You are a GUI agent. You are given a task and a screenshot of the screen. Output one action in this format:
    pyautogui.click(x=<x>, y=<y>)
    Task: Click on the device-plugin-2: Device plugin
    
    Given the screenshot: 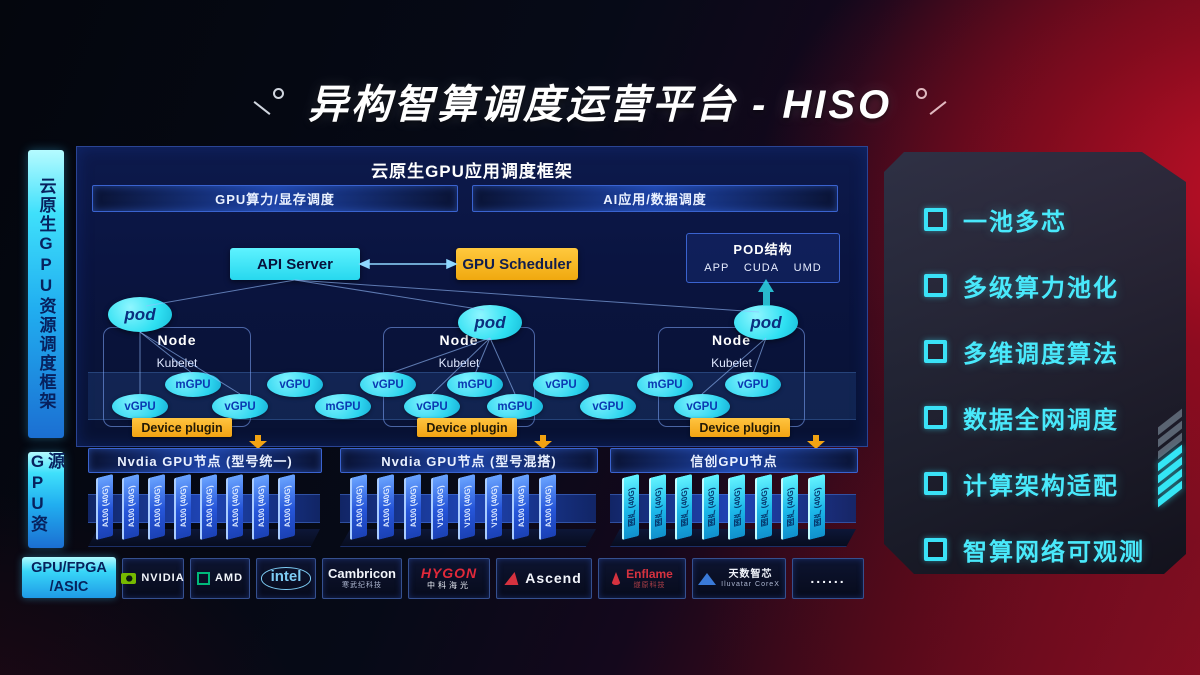 What is the action you would take?
    pyautogui.click(x=467, y=427)
    